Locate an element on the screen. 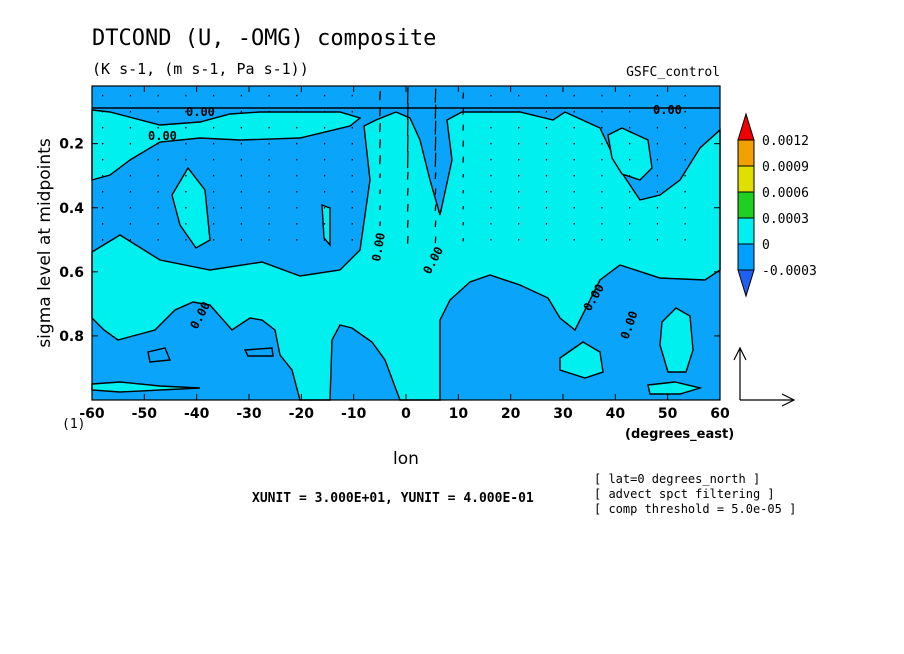 Image resolution: width=904 pixels, height=654 pixels. colorbar-arrow-bottom is located at coordinates (746, 283).